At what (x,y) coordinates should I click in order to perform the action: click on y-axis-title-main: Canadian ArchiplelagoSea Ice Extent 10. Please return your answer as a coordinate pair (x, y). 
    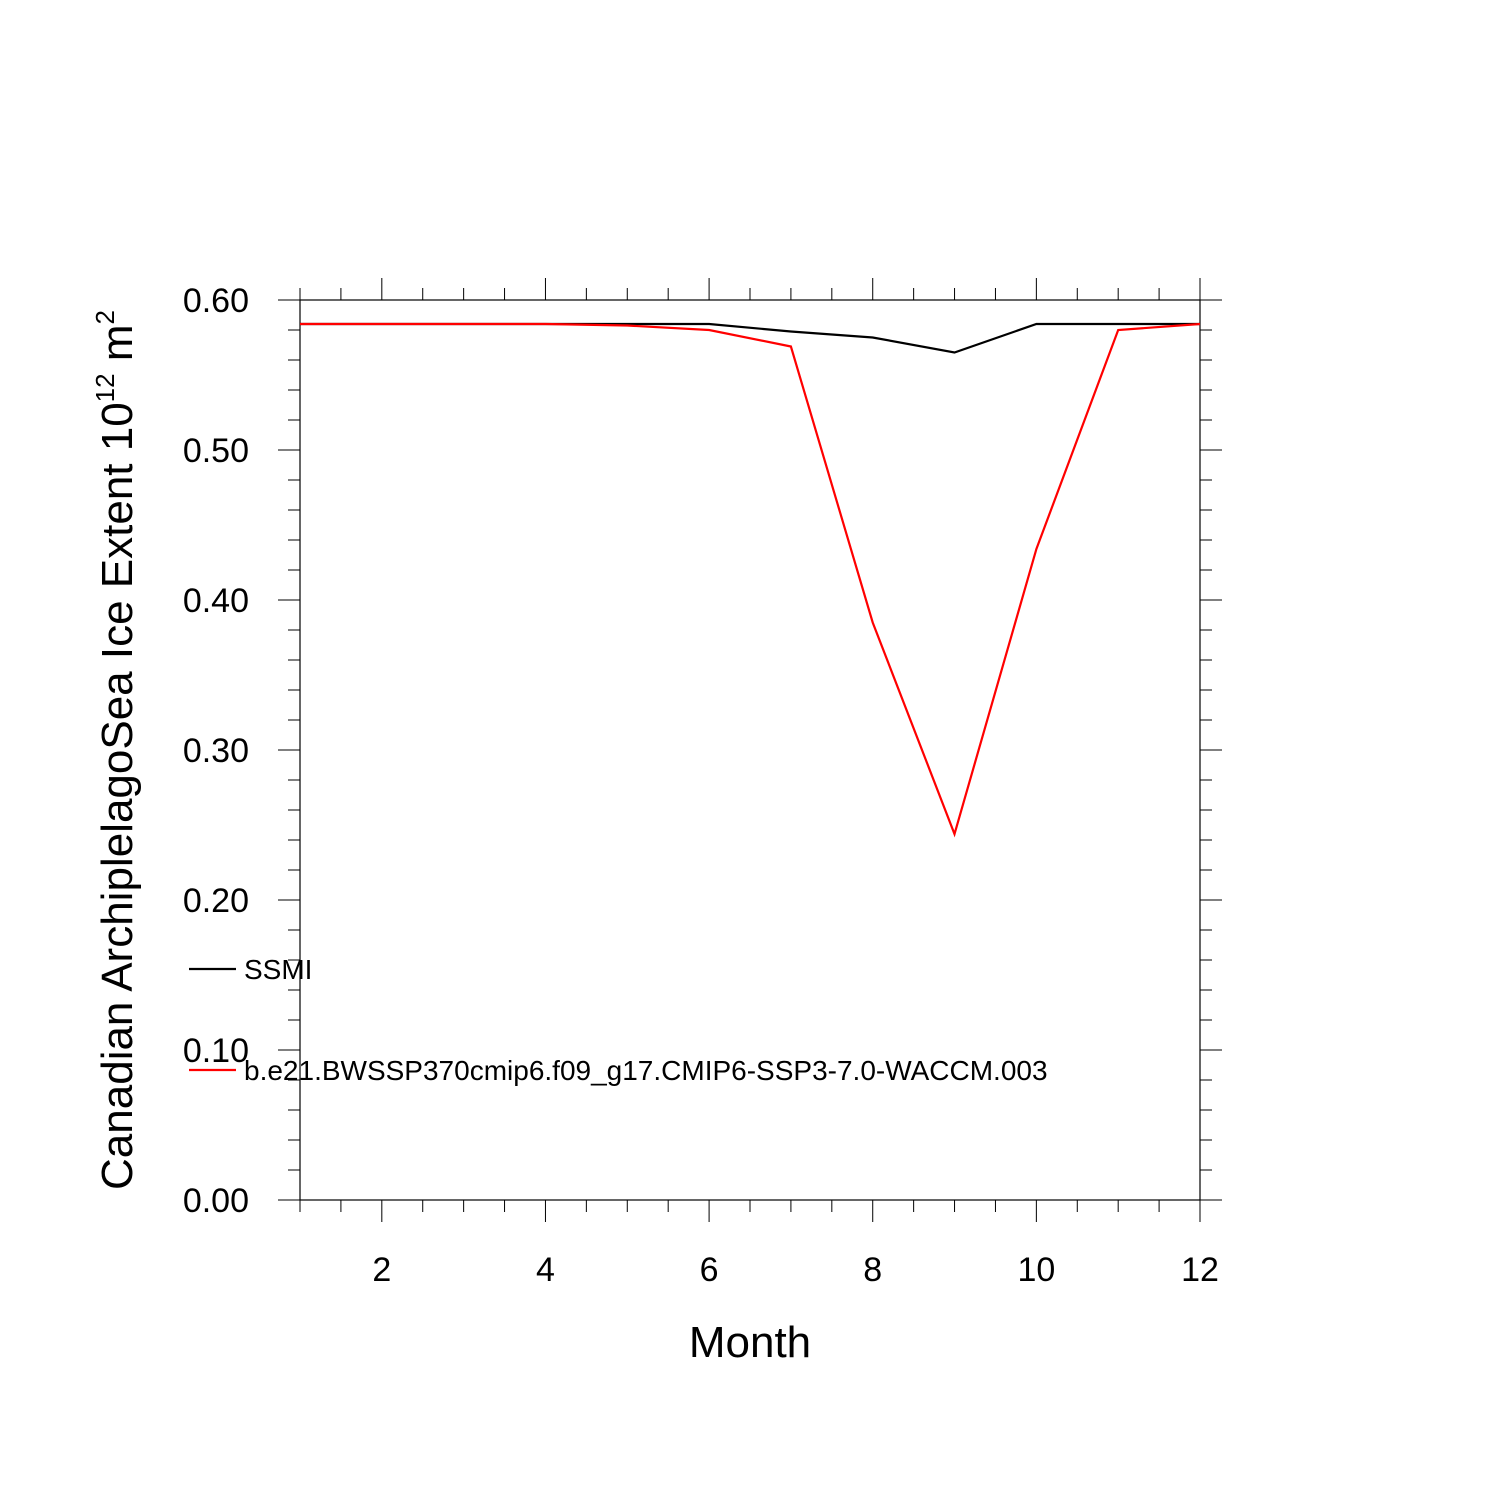
    Looking at the image, I should click on (117, 796).